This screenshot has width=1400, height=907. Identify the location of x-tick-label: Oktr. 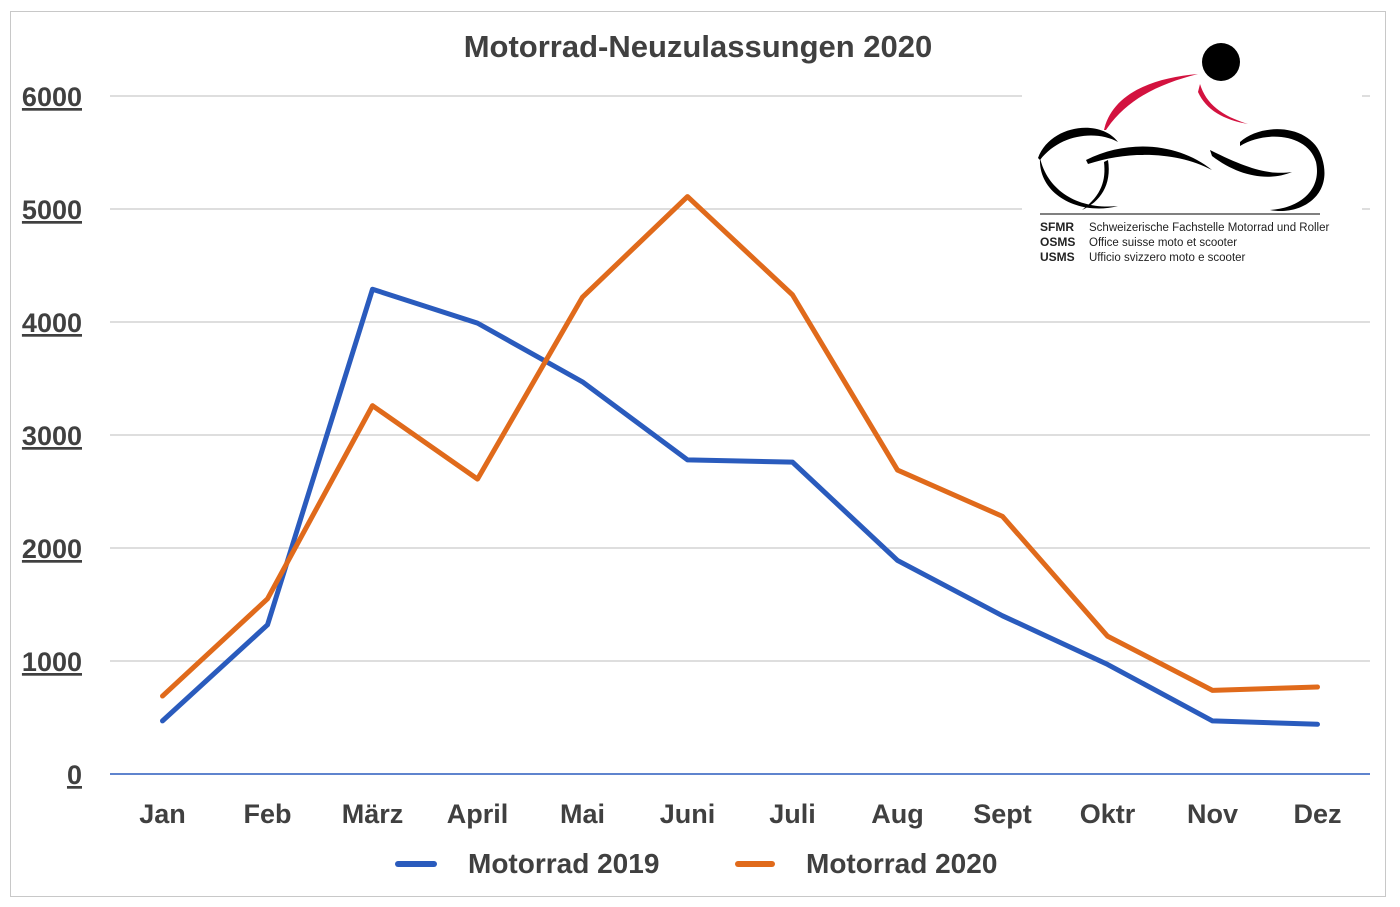
(1108, 814).